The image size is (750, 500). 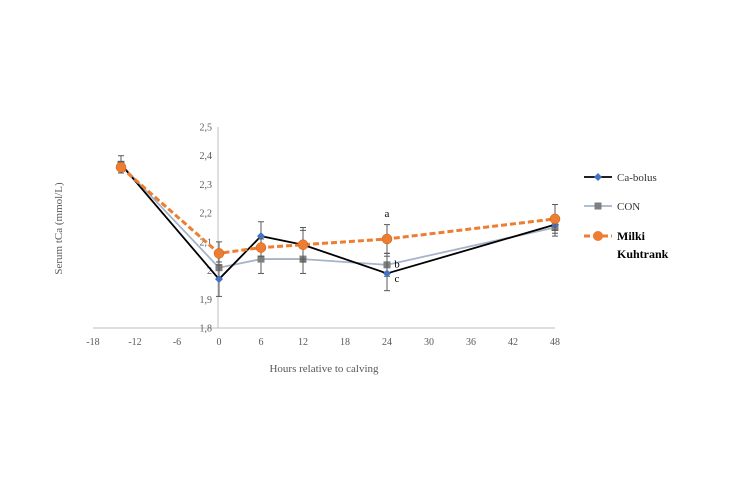 What do you see at coordinates (628, 207) in the screenshot?
I see `legend-label-con: CON` at bounding box center [628, 207].